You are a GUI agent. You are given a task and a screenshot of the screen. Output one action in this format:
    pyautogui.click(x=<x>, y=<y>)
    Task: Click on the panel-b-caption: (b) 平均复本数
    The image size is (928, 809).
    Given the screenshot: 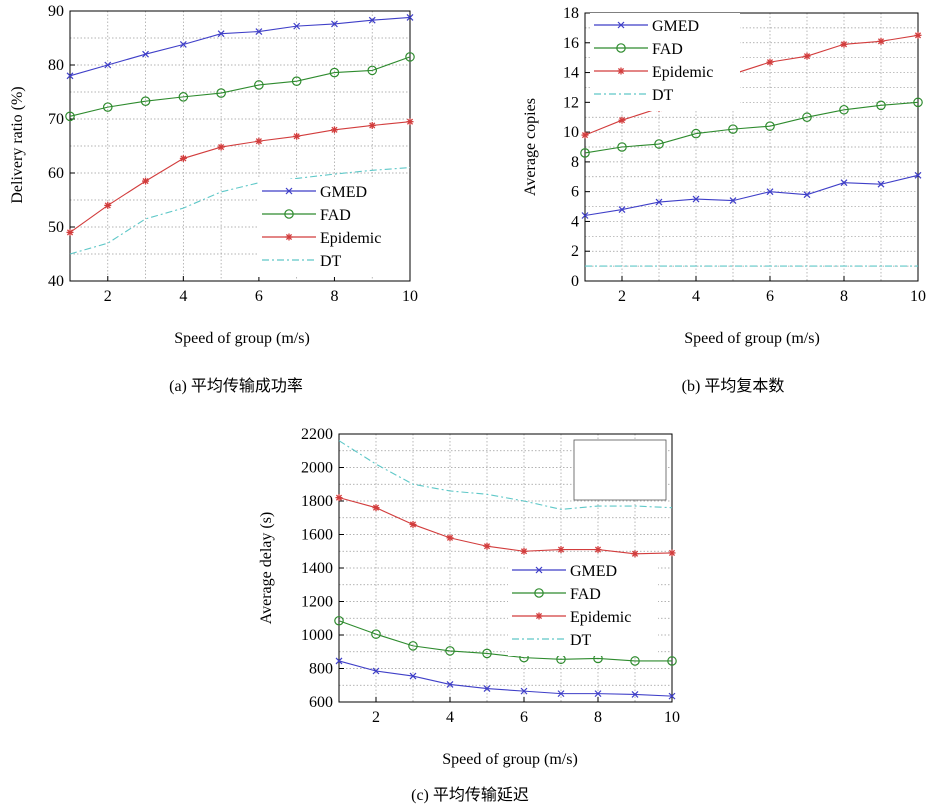 What is the action you would take?
    pyautogui.click(x=733, y=386)
    